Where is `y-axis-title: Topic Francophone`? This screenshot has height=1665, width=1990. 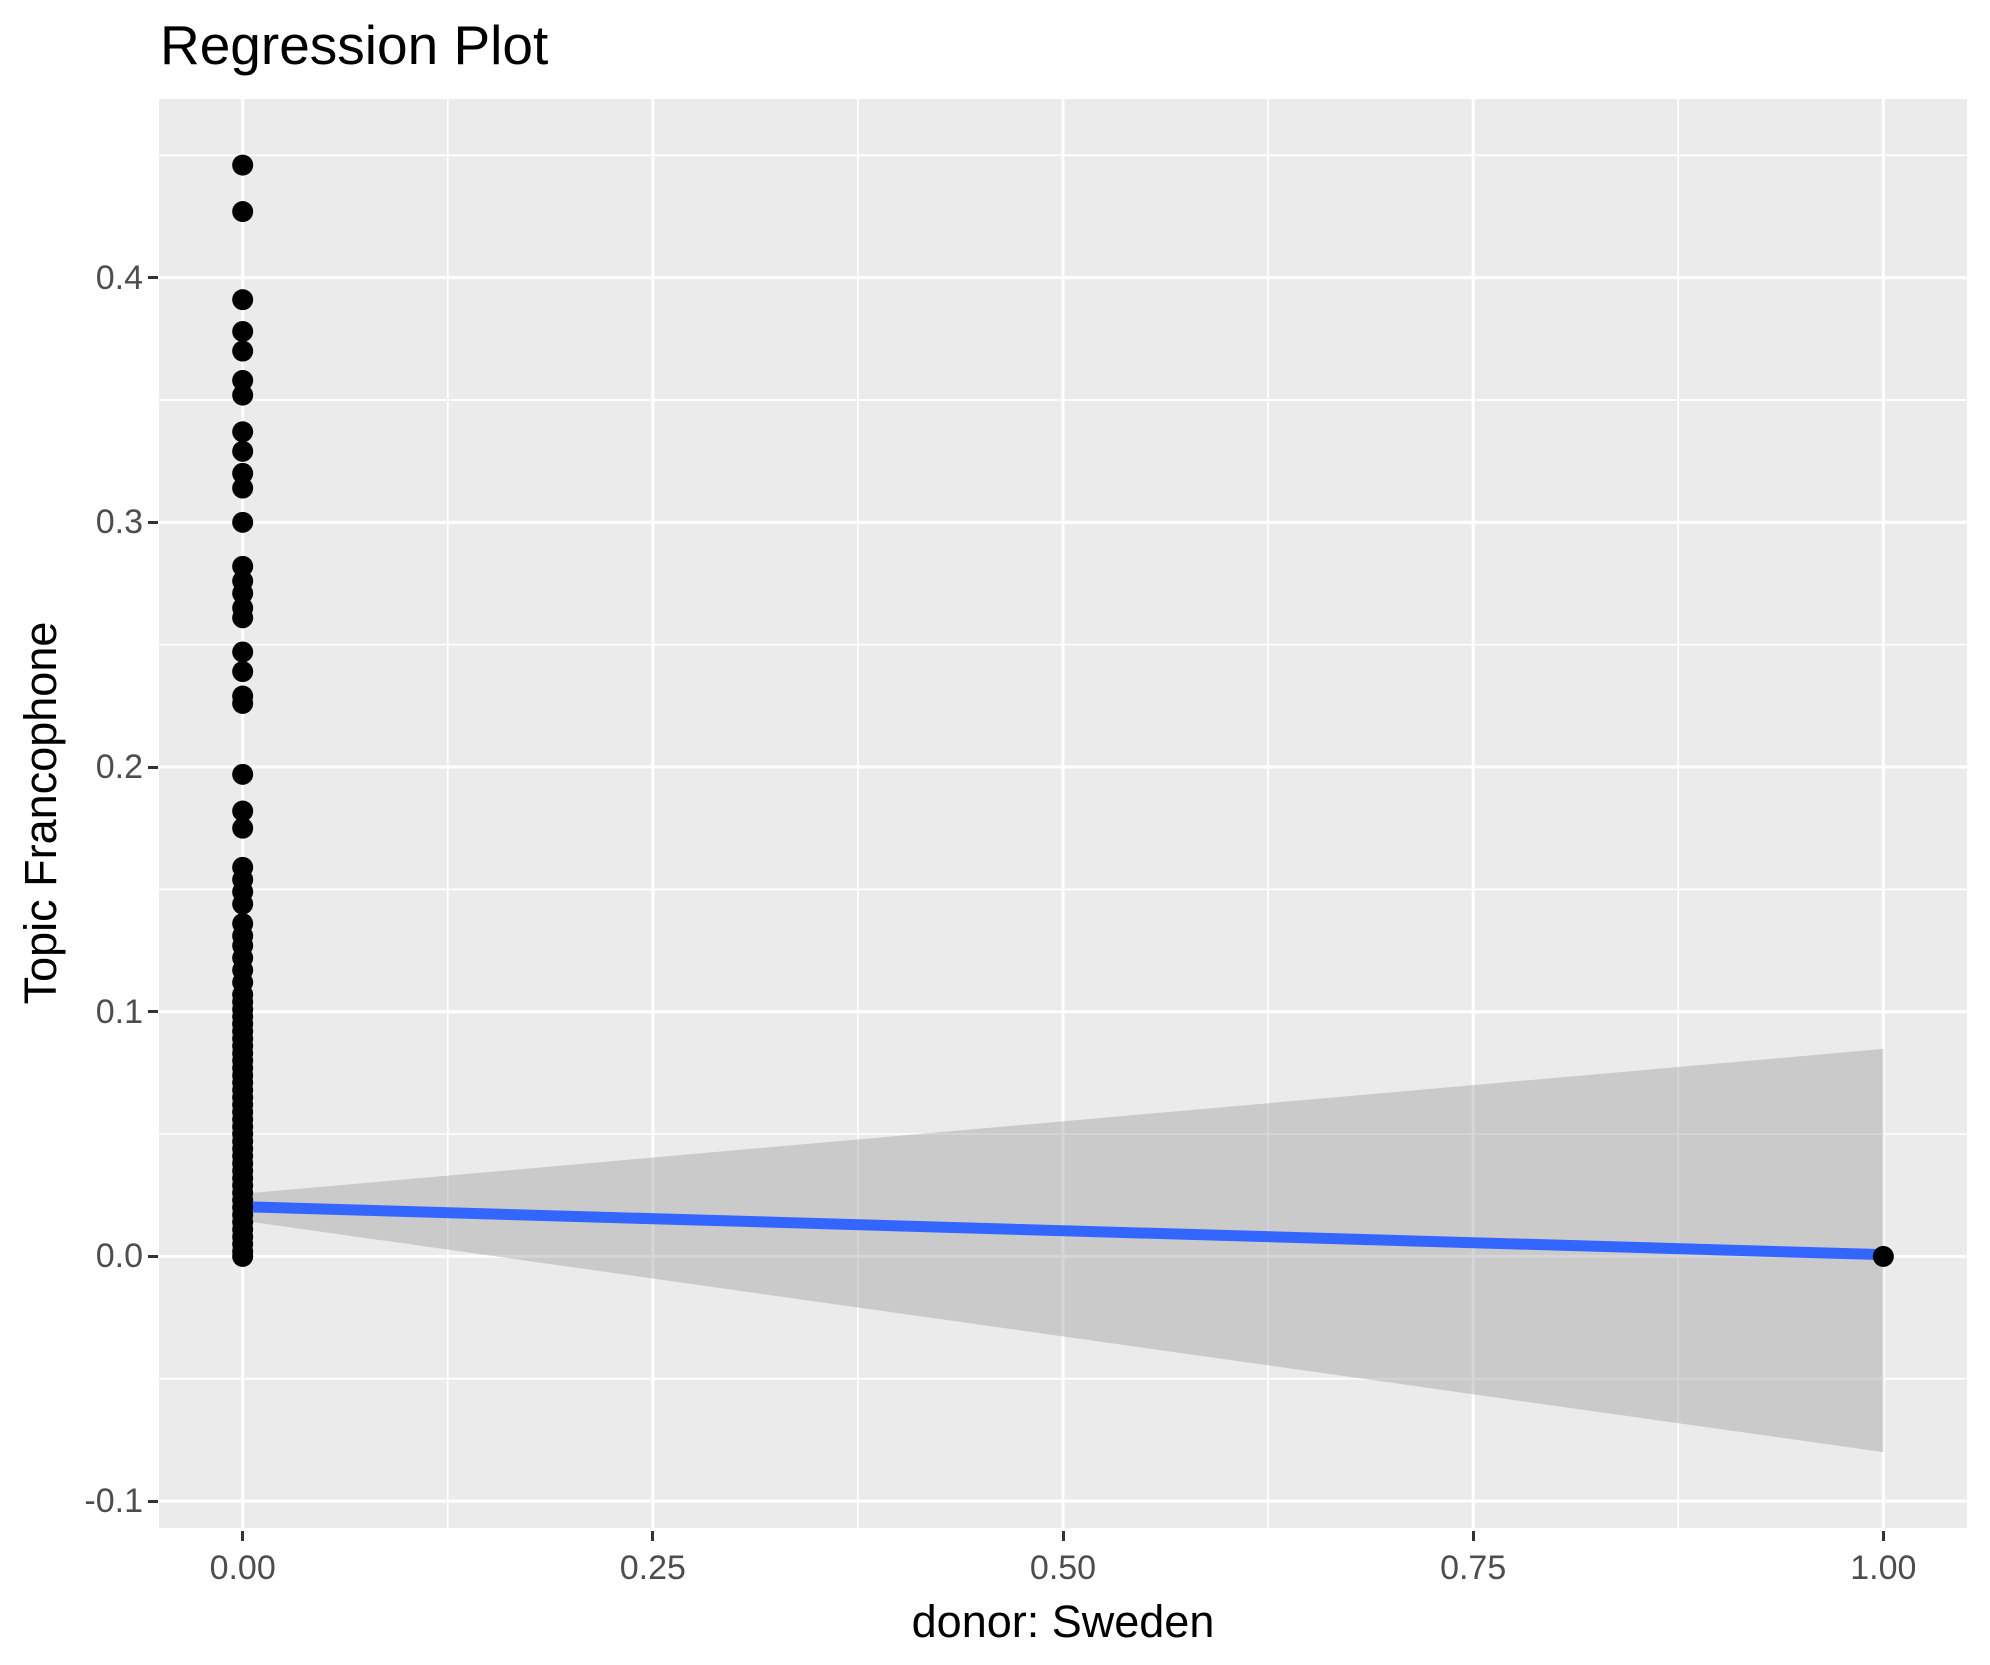
y-axis-title: Topic Francophone is located at coordinates (40, 813).